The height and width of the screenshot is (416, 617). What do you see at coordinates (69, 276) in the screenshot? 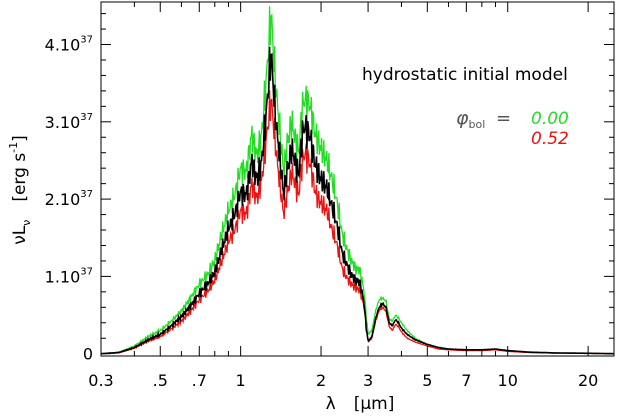
I see `y-tick-label-1: 1.1037` at bounding box center [69, 276].